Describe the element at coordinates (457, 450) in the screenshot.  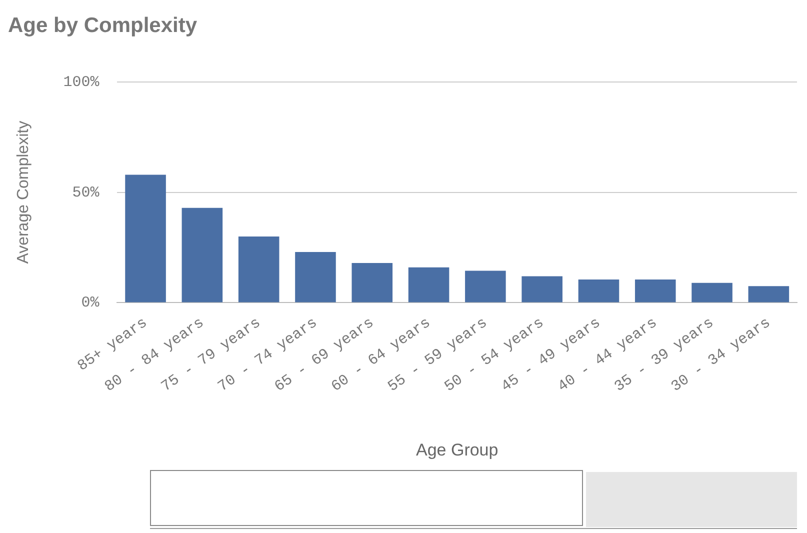
I see `x-axis-title: Age Group` at that location.